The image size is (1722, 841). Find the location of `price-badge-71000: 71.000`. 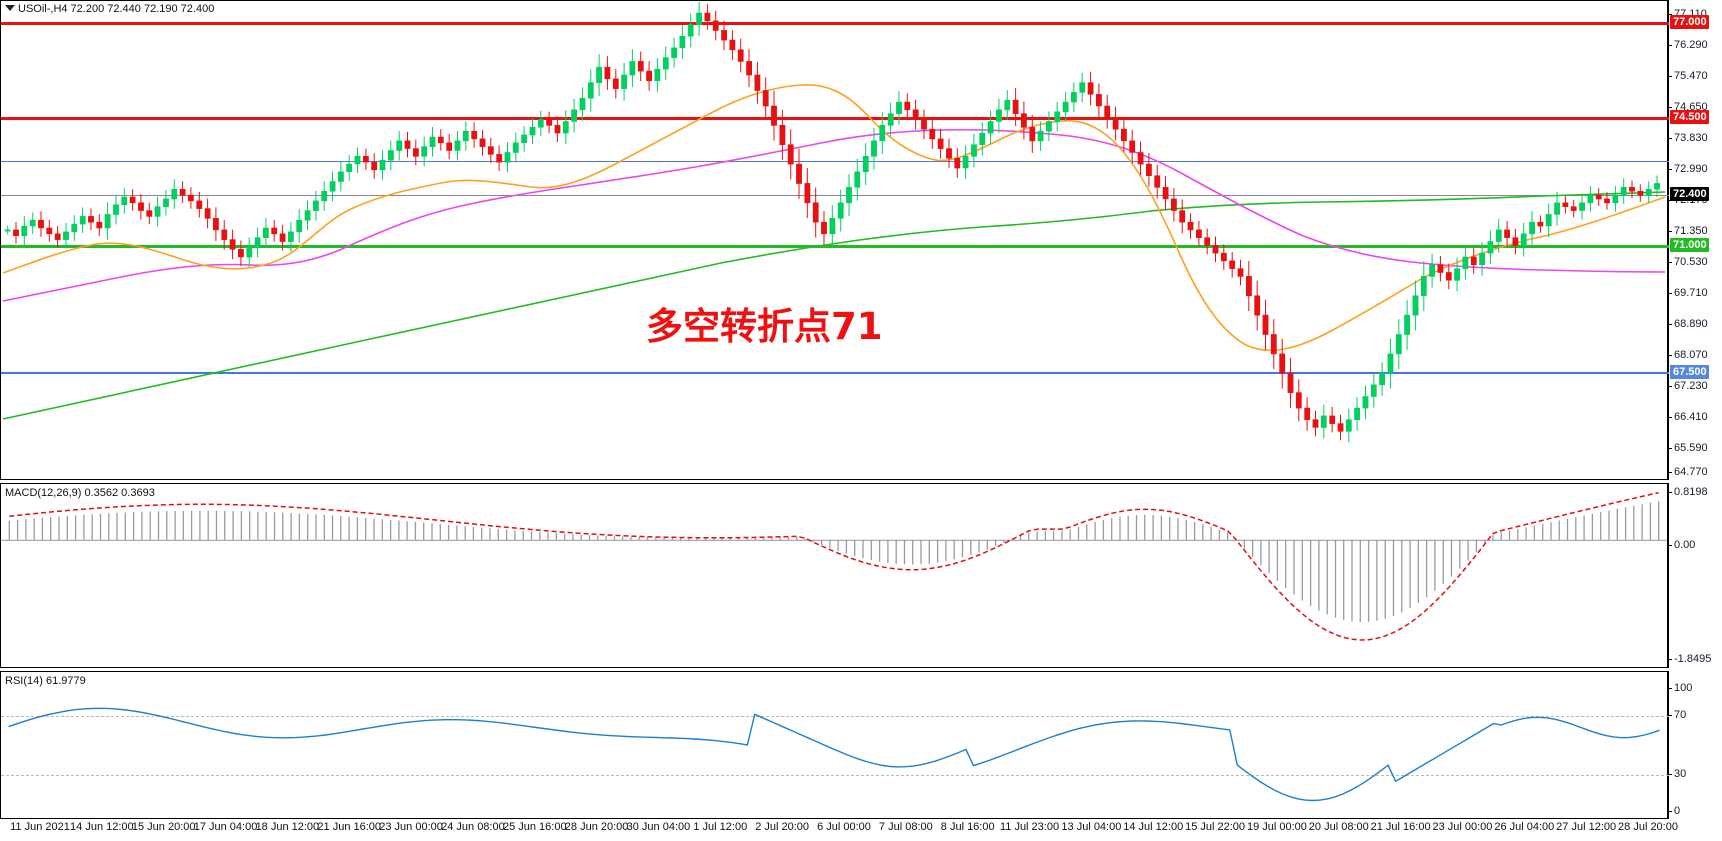

price-badge-71000: 71.000 is located at coordinates (1689, 245).